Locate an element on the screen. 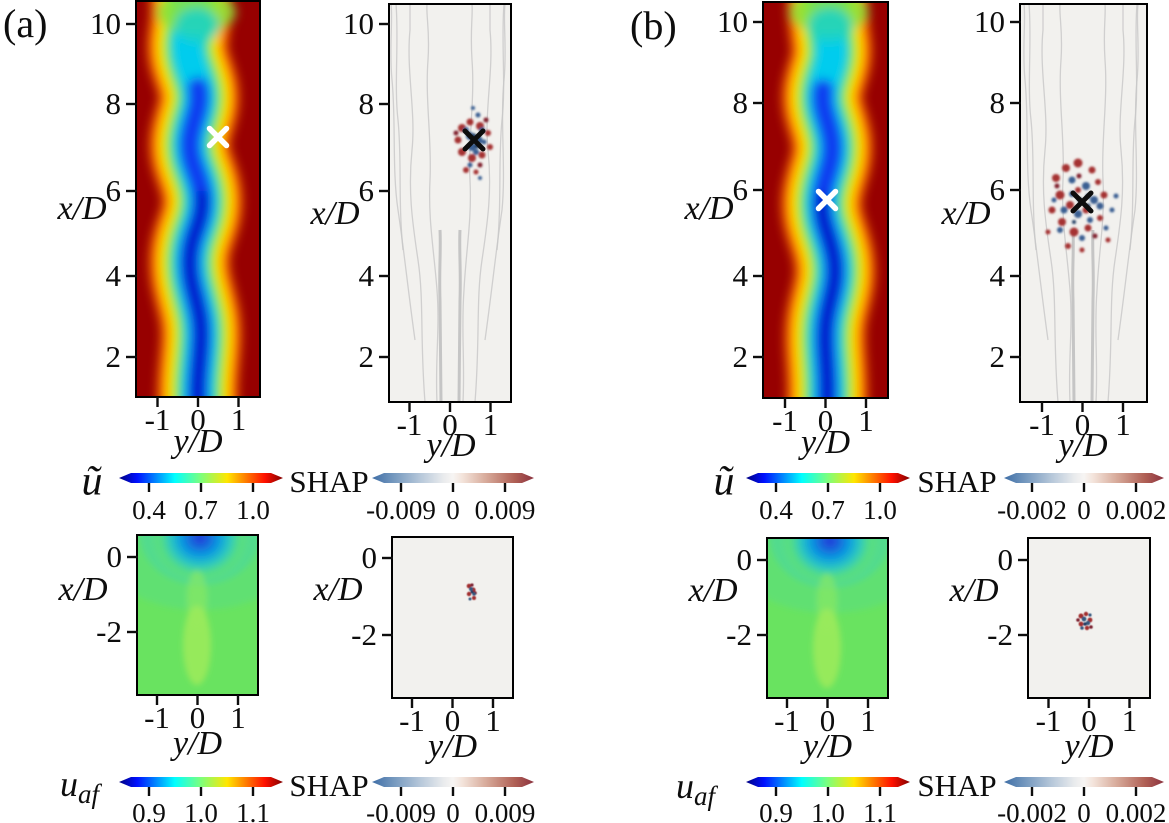 The image size is (1169, 823). colorbar-tick-label: -0.009 is located at coordinates (401, 810).